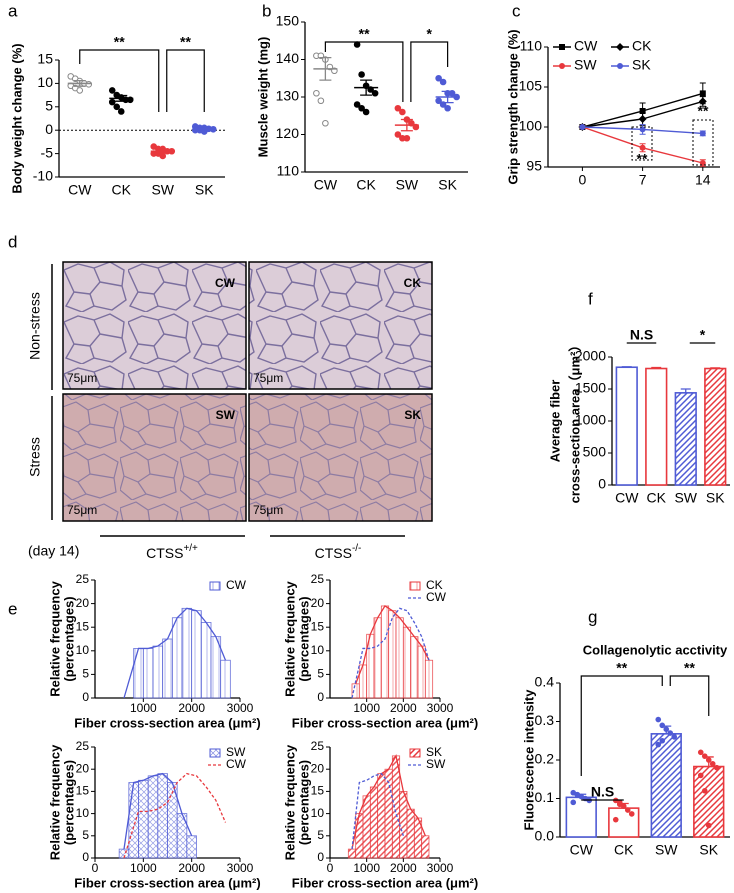 The height and width of the screenshot is (893, 734). Describe the element at coordinates (528, 760) in the screenshot. I see `y-axis-label: Fluorescence intensity` at that location.